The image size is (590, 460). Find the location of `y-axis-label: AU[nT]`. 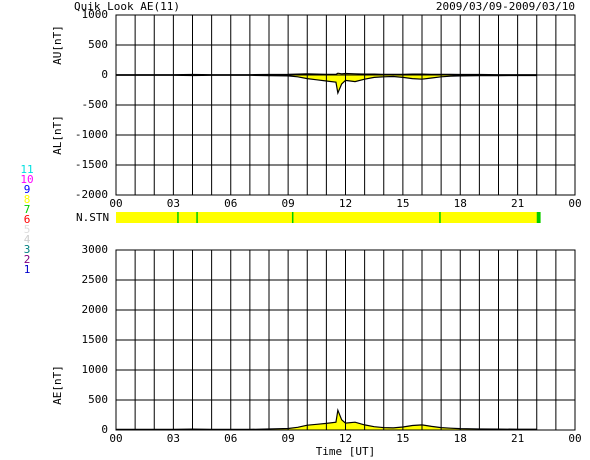

y-axis-label: AU[nT] is located at coordinates (57, 45).